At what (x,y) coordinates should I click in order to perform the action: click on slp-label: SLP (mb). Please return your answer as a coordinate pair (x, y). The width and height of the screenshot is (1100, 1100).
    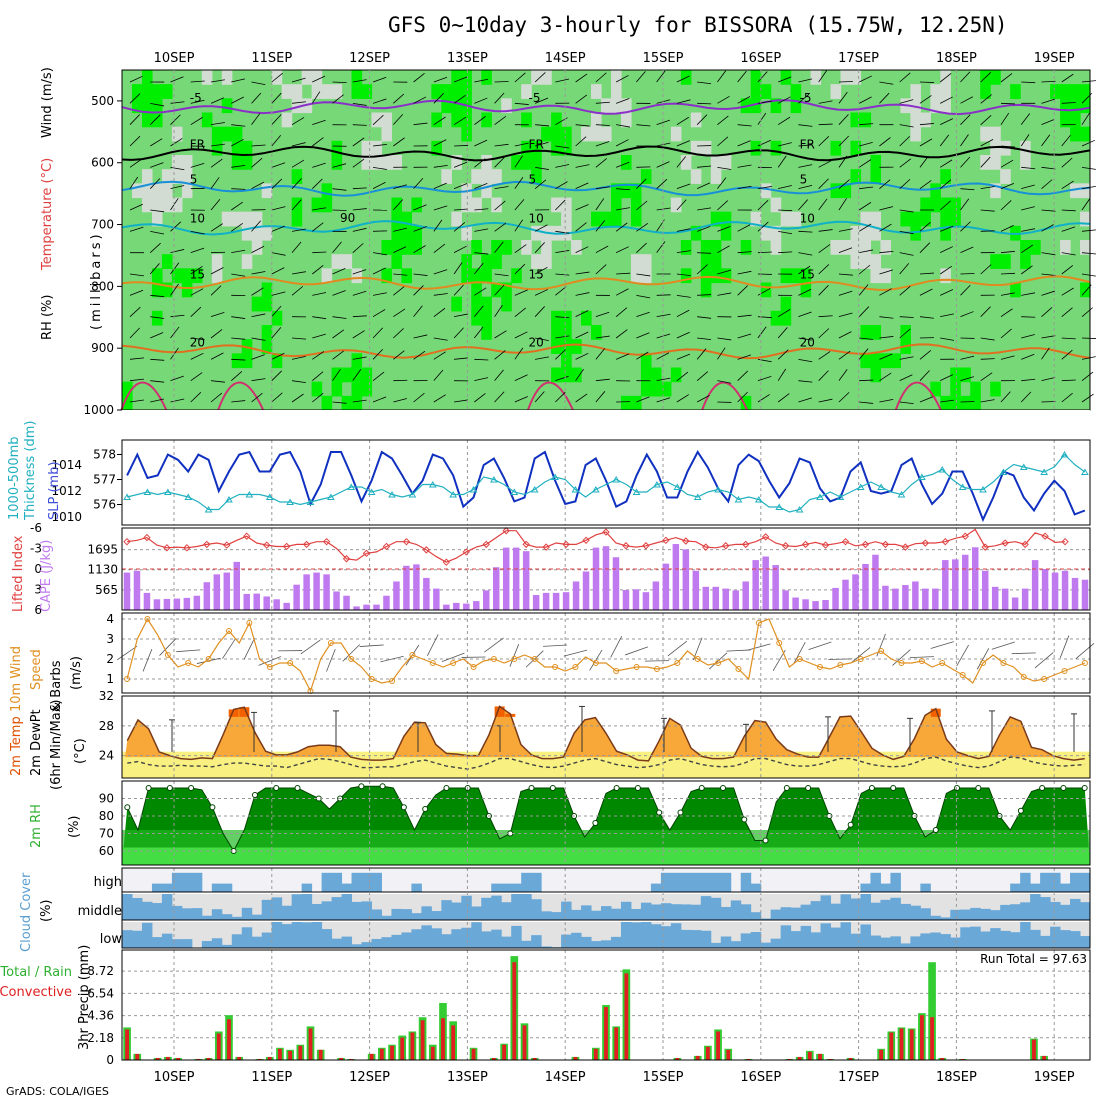
    Looking at the image, I should click on (54, 490).